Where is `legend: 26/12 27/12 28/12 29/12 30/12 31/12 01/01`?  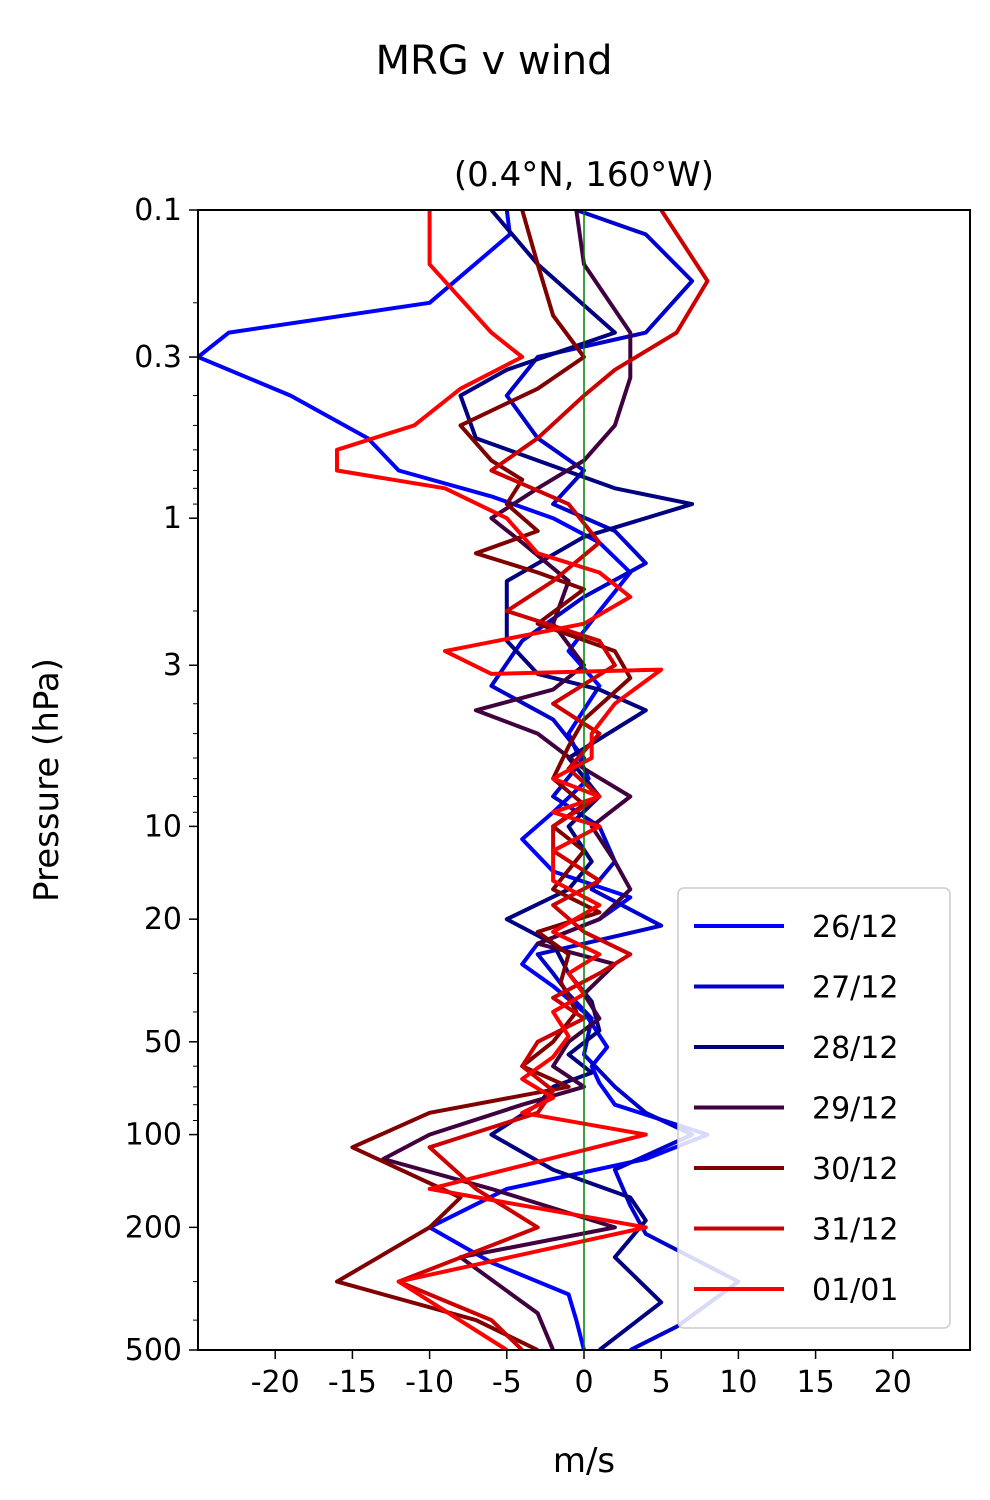 legend: 26/12 27/12 28/12 29/12 30/12 31/12 01/01 is located at coordinates (814, 1108).